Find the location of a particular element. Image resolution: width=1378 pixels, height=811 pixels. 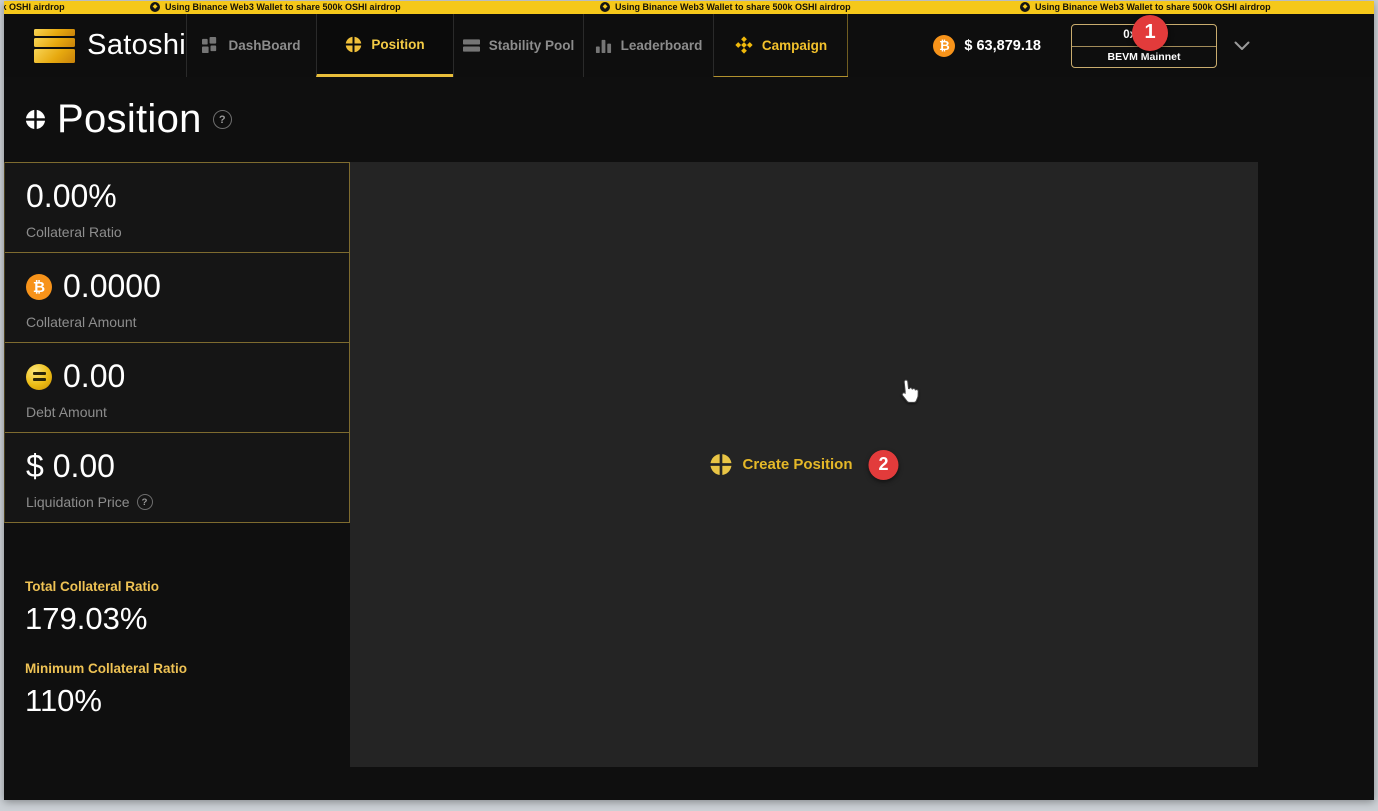

btc-price-value: $ 63,879.18 is located at coordinates (1002, 45).